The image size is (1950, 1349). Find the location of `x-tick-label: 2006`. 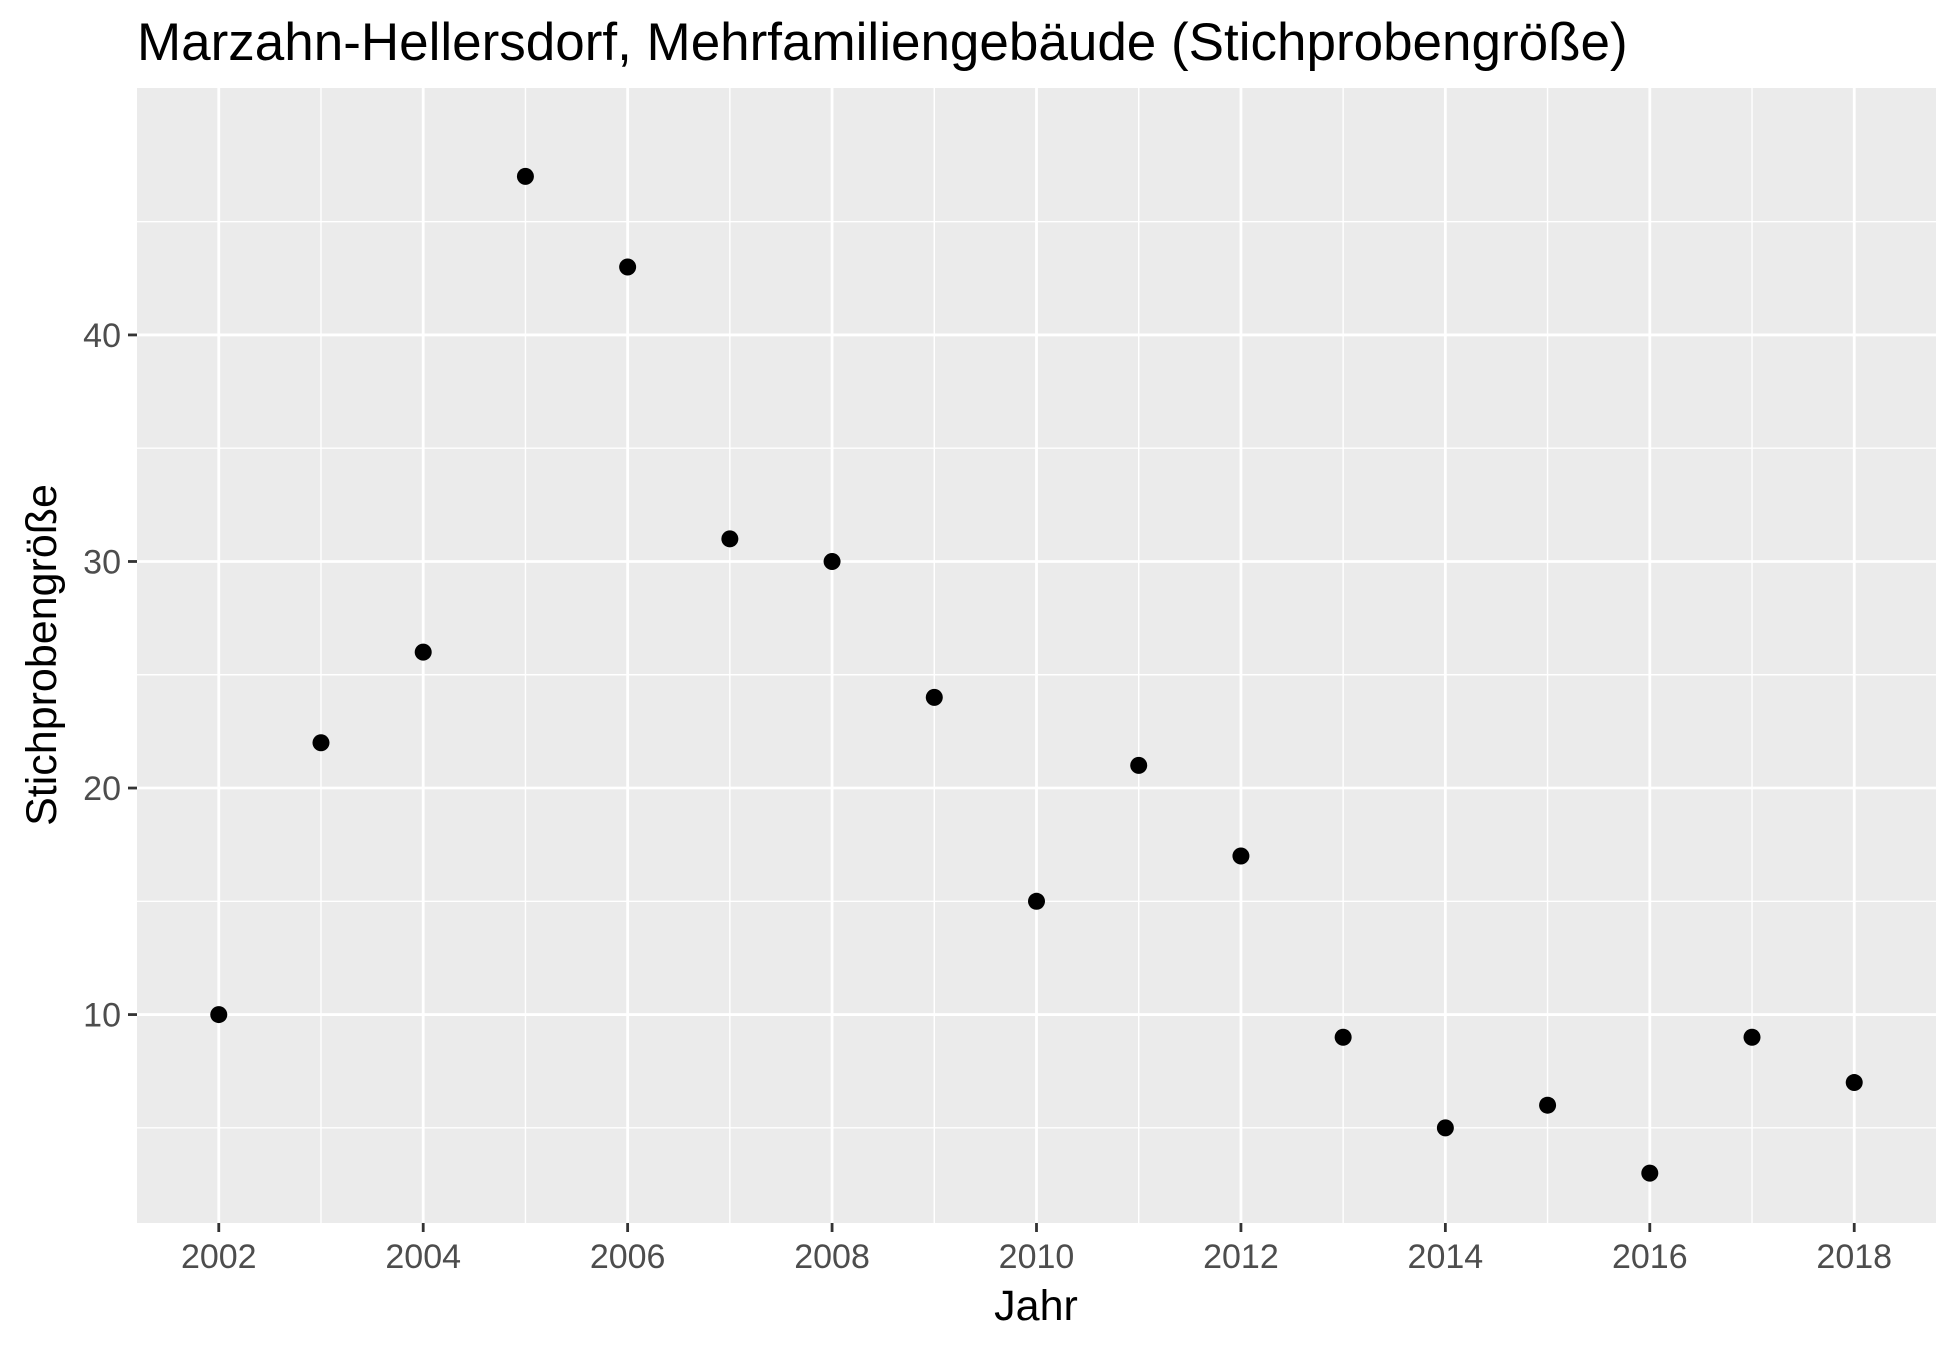

x-tick-label: 2006 is located at coordinates (628, 1257).